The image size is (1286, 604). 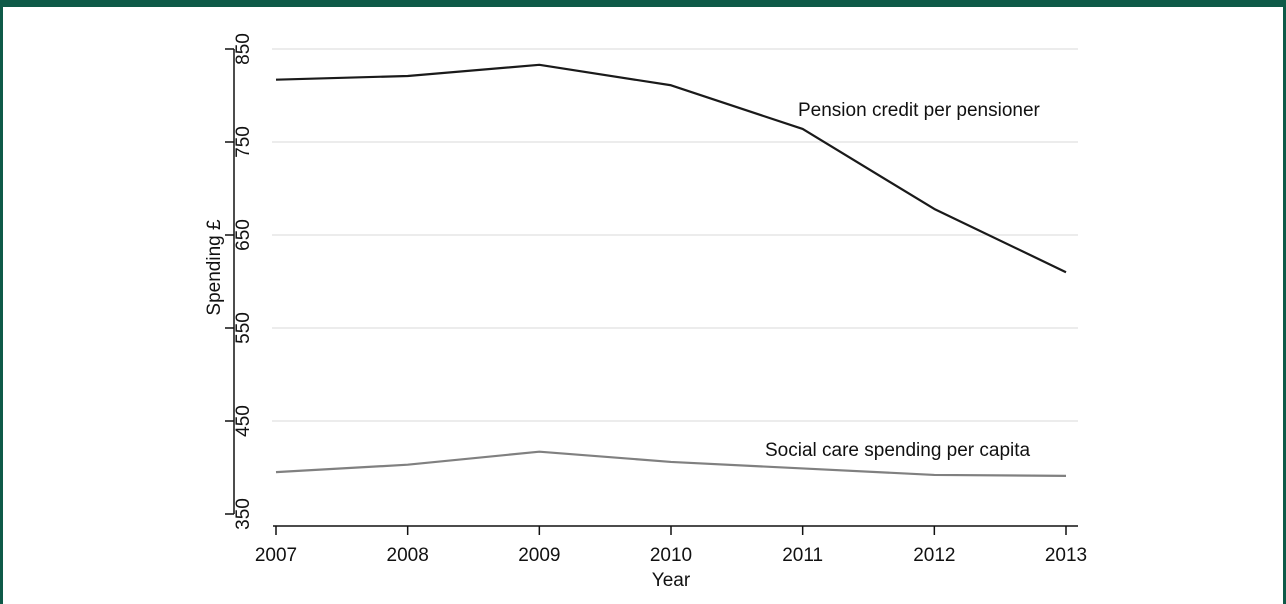 I want to click on y-tick-label: 350, so click(x=243, y=514).